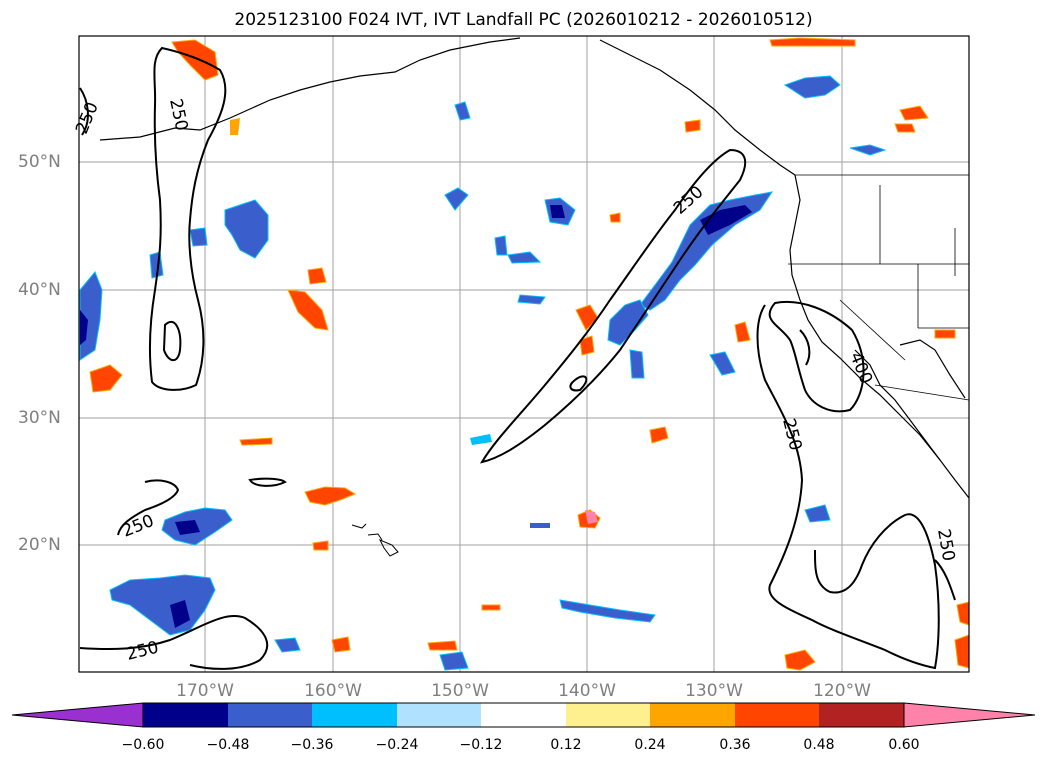 Image resolution: width=1047 pixels, height=765 pixels. What do you see at coordinates (591, 517) in the screenshot?
I see `blob-pos-core` at bounding box center [591, 517].